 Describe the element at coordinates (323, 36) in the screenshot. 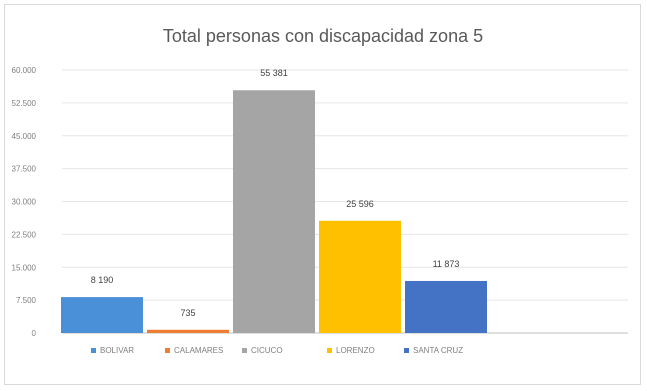

I see `chart-title: Total personas con discapacidad zona 5` at that location.